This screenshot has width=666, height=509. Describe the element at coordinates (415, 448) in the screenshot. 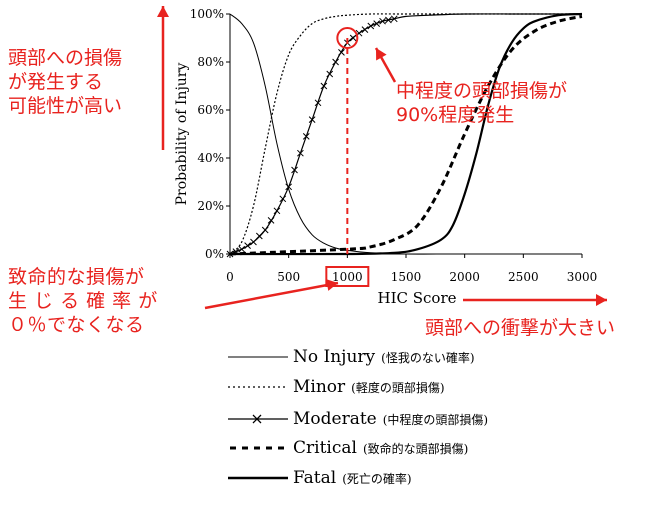

I see `legend-series-note: (致命的な頭部損傷)` at that location.